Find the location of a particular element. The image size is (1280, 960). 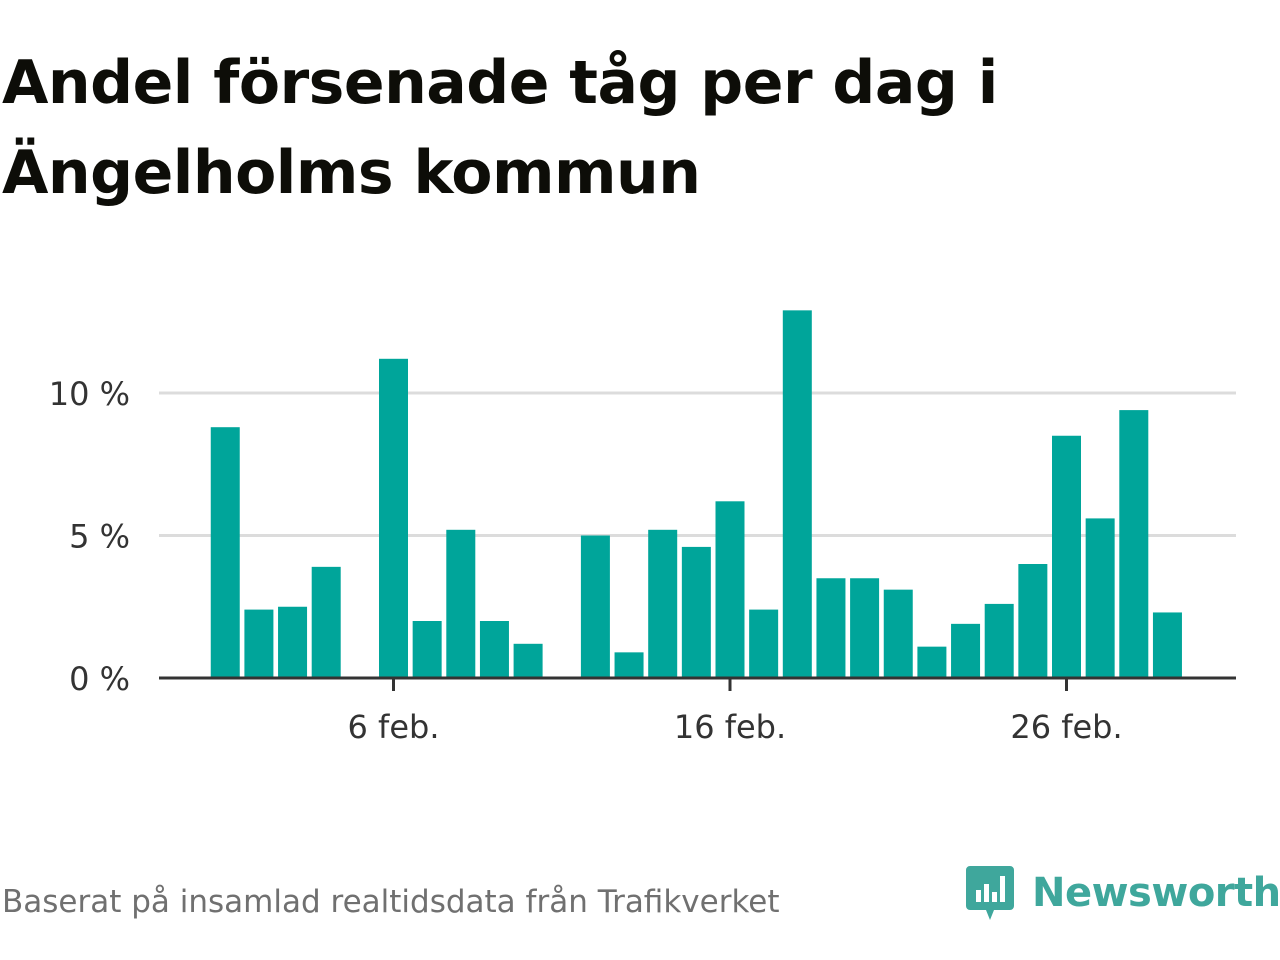

y-axis-ticks: 0 % 5 % 10 % is located at coordinates (89, 536).